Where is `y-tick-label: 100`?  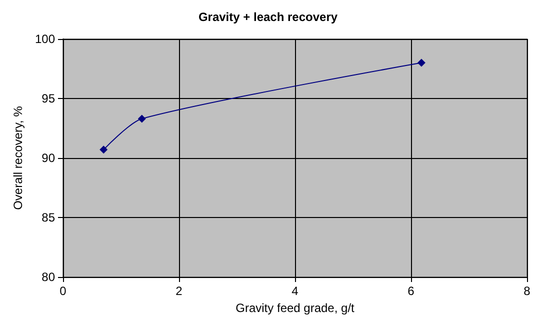
y-tick-label: 100 is located at coordinates (45, 39).